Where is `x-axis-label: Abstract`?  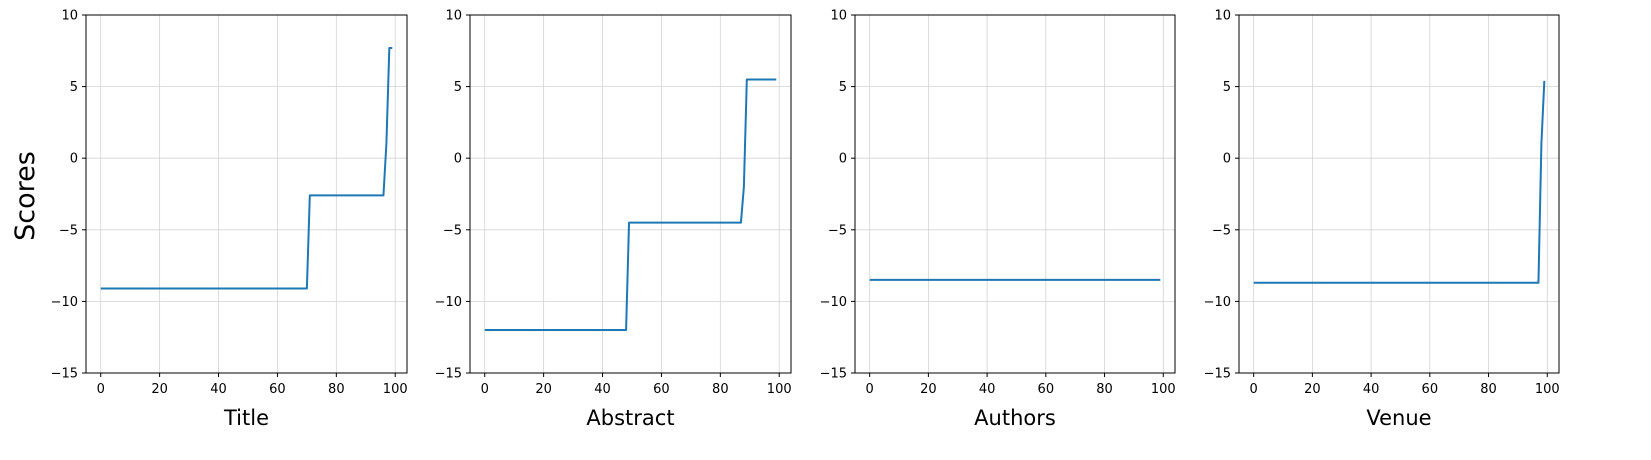
x-axis-label: Abstract is located at coordinates (630, 418).